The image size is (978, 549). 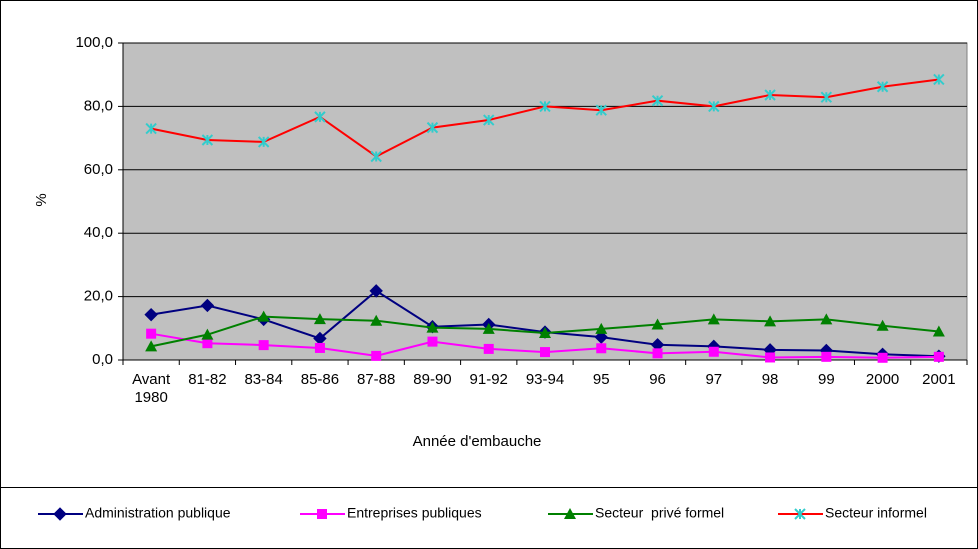 I want to click on x-axis-label: Année d'embauche, so click(x=477, y=441).